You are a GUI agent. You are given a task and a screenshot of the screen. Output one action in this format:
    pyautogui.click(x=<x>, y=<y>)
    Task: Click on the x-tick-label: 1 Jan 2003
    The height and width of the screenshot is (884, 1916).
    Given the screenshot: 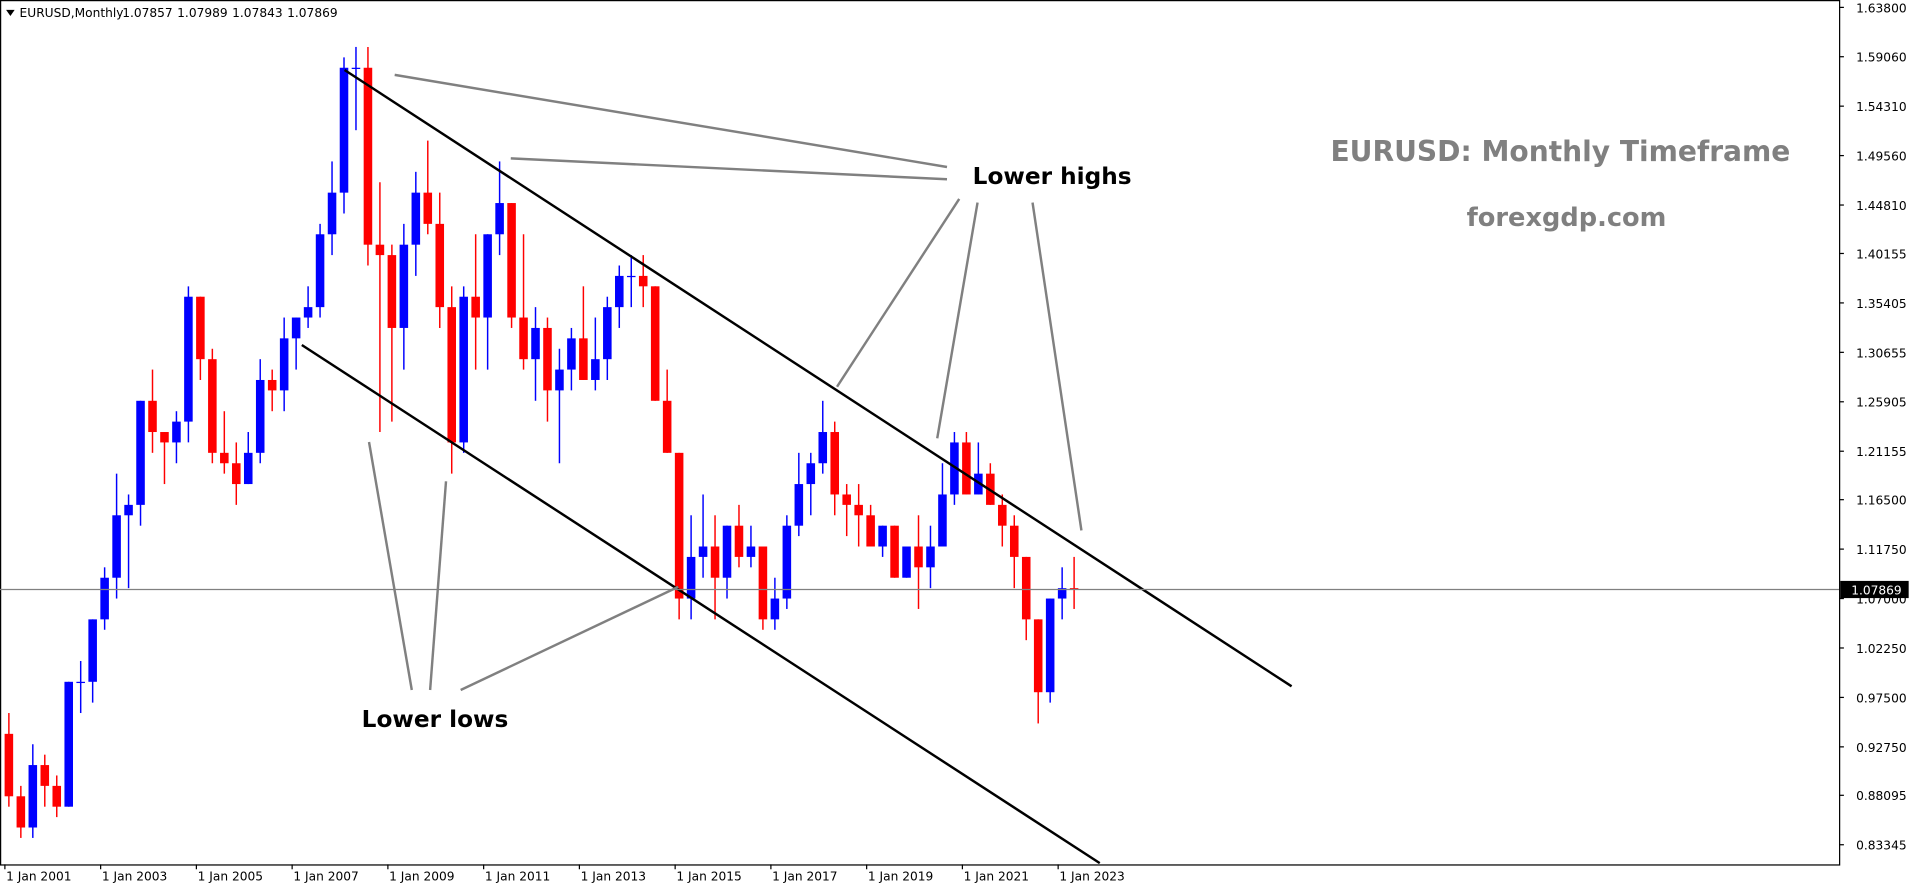 What is the action you would take?
    pyautogui.click(x=134, y=876)
    